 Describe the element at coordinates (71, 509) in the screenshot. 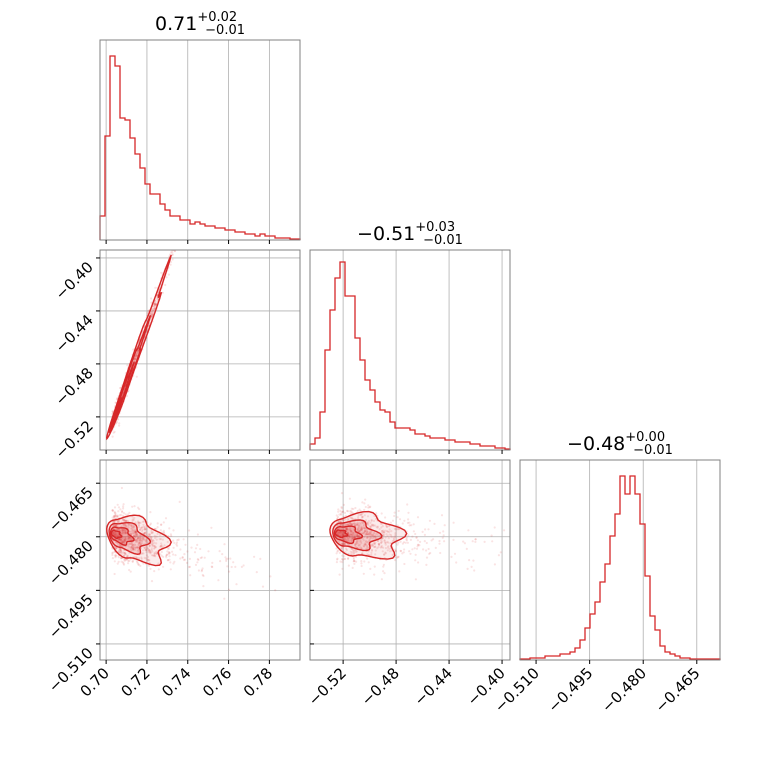

I see `y-tick-label: −0.465` at that location.